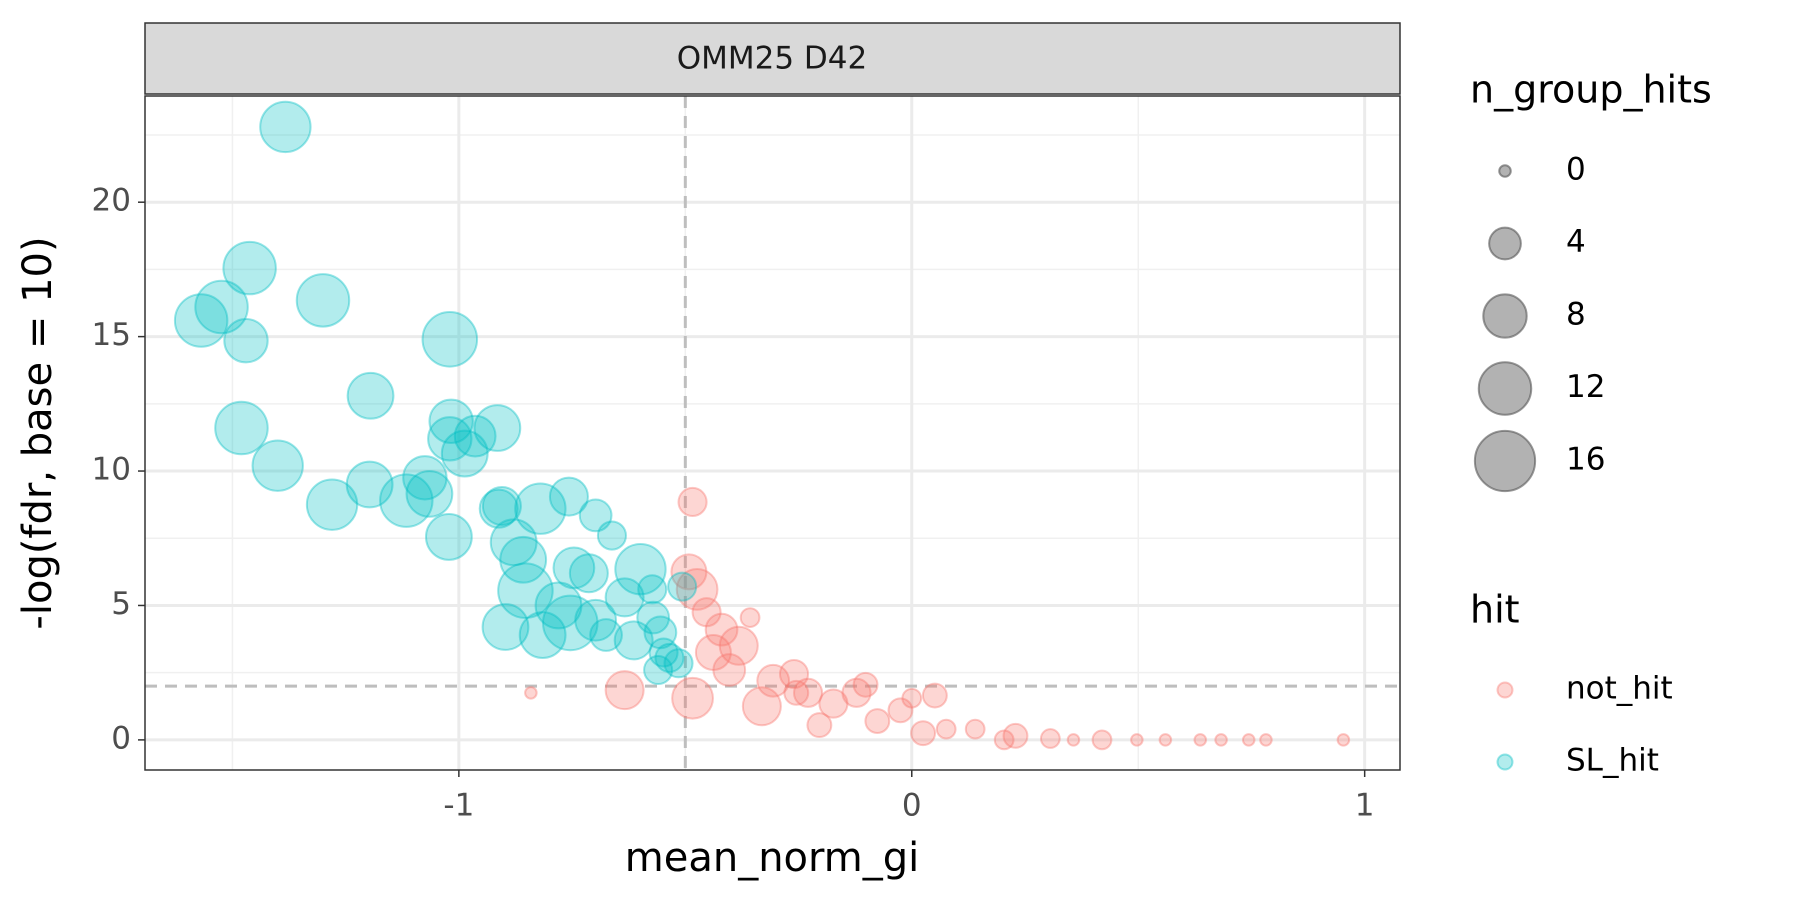 This screenshot has height=904, width=1800. I want to click on legend-label: not_hit, so click(1619, 689).